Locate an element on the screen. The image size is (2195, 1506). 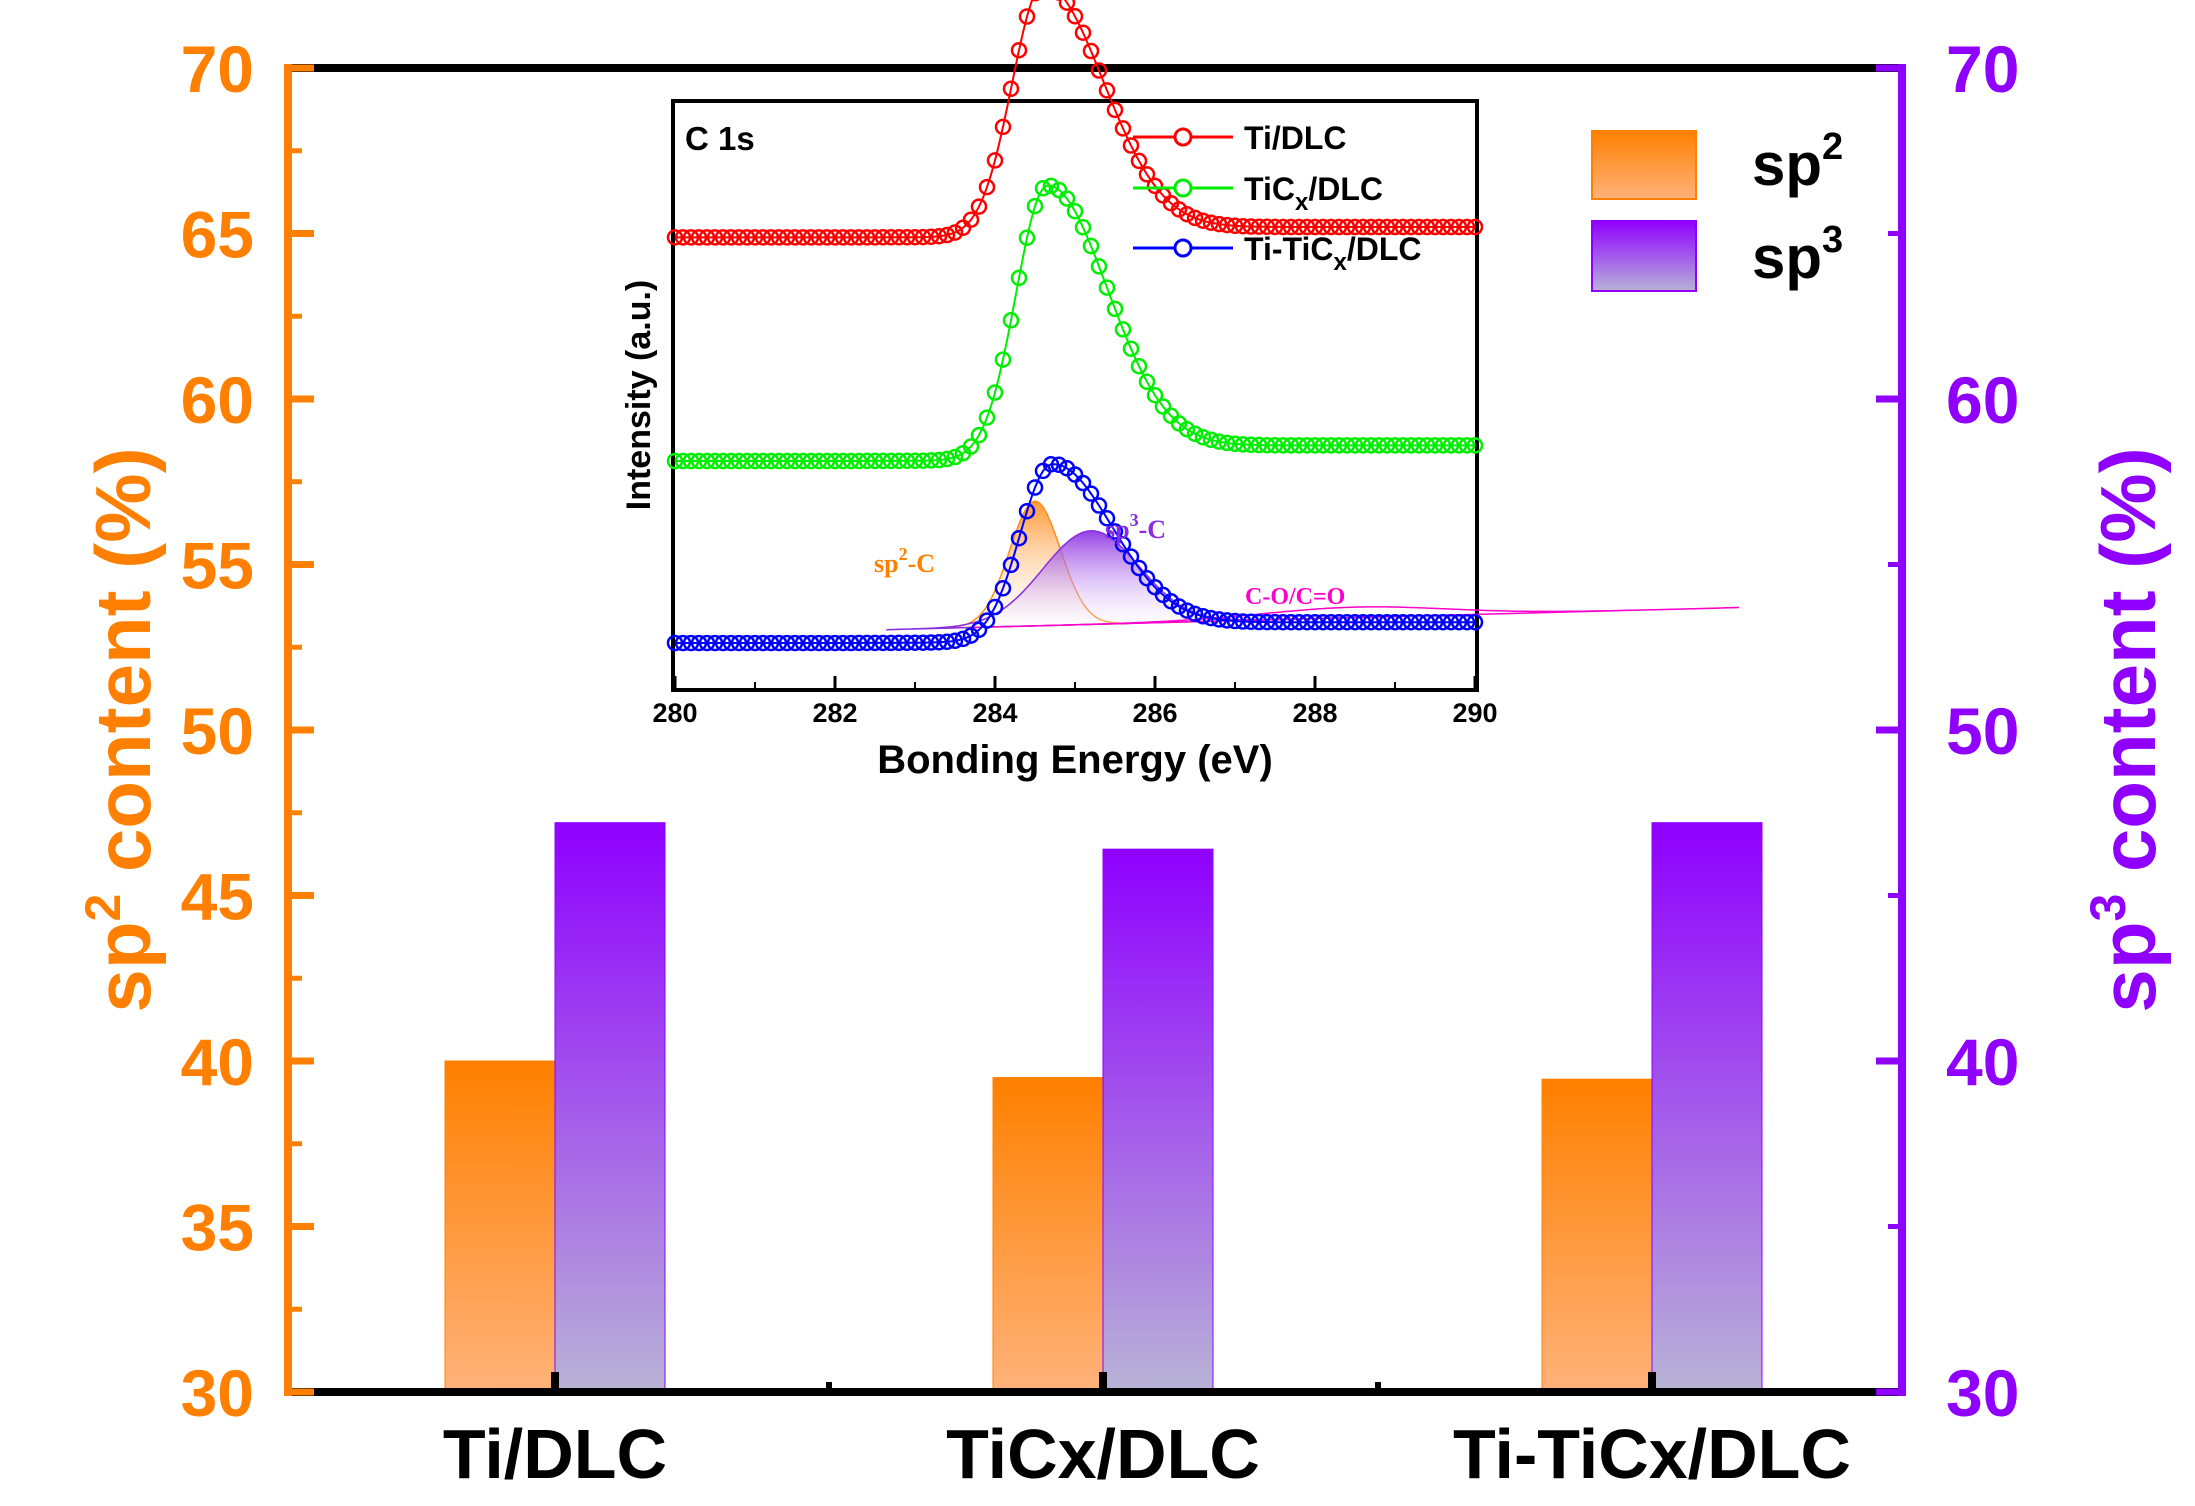
left-tick-label: 55 is located at coordinates (217, 566).